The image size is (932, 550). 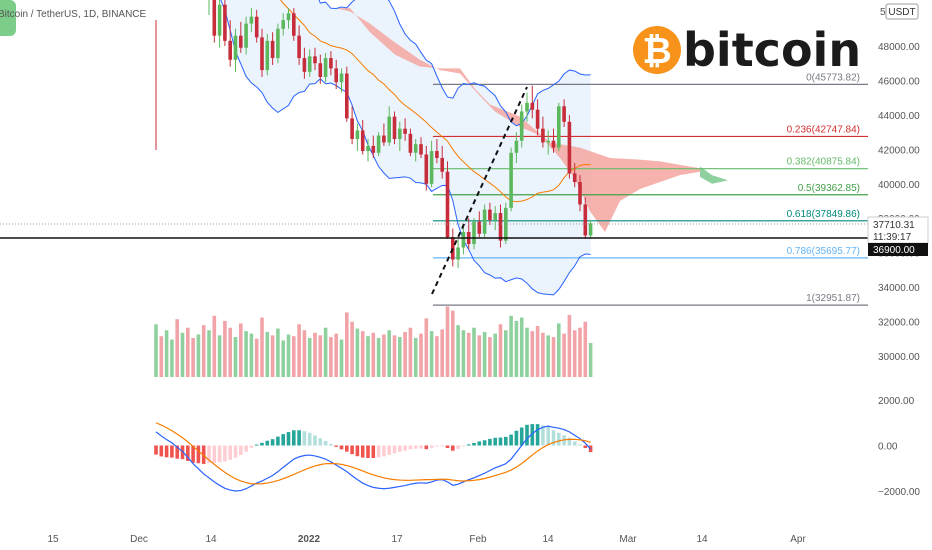 I want to click on moving-average, so click(x=435, y=101).